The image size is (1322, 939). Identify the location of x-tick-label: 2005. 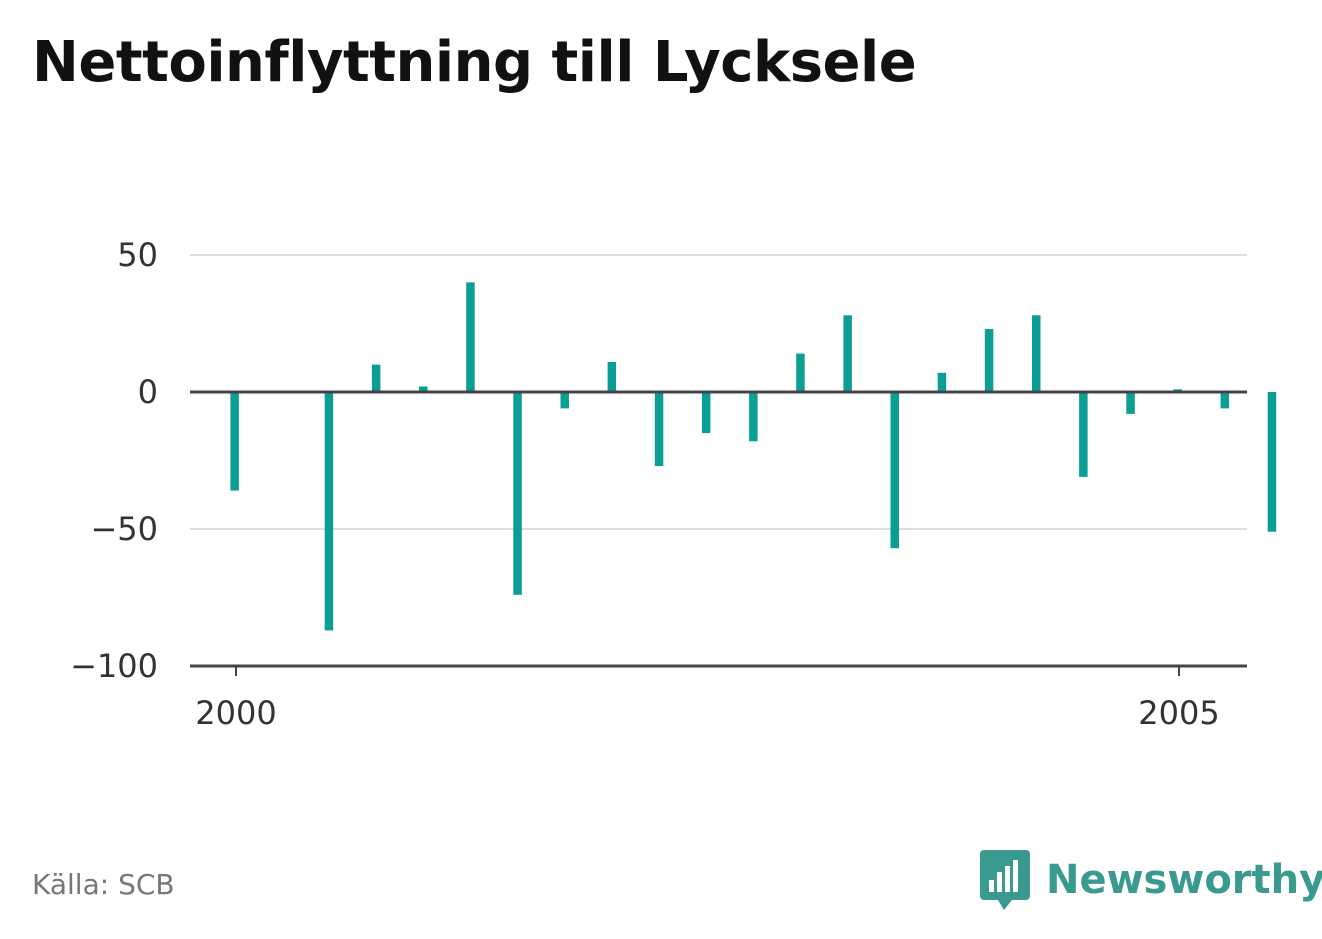
(1178, 713).